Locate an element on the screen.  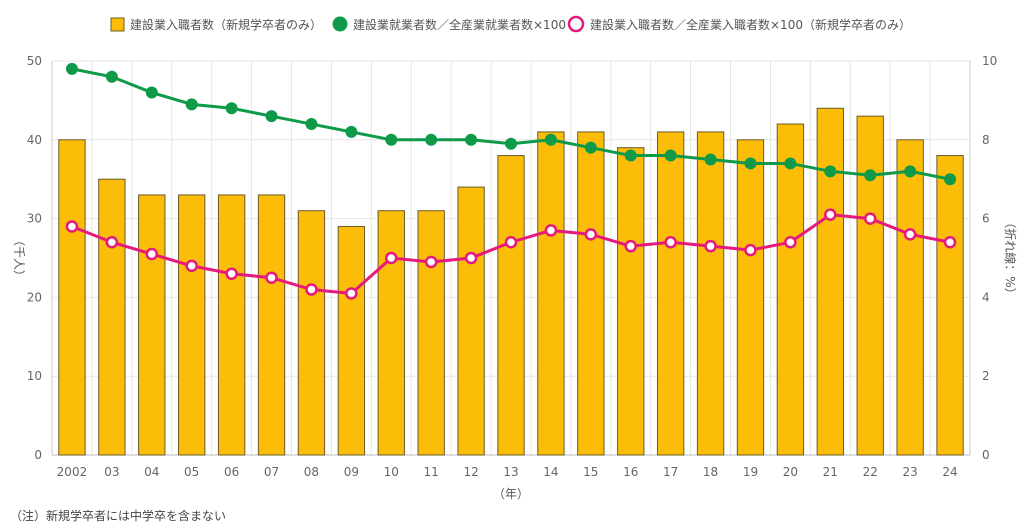
x-tick-label: 17 is located at coordinates (670, 472).